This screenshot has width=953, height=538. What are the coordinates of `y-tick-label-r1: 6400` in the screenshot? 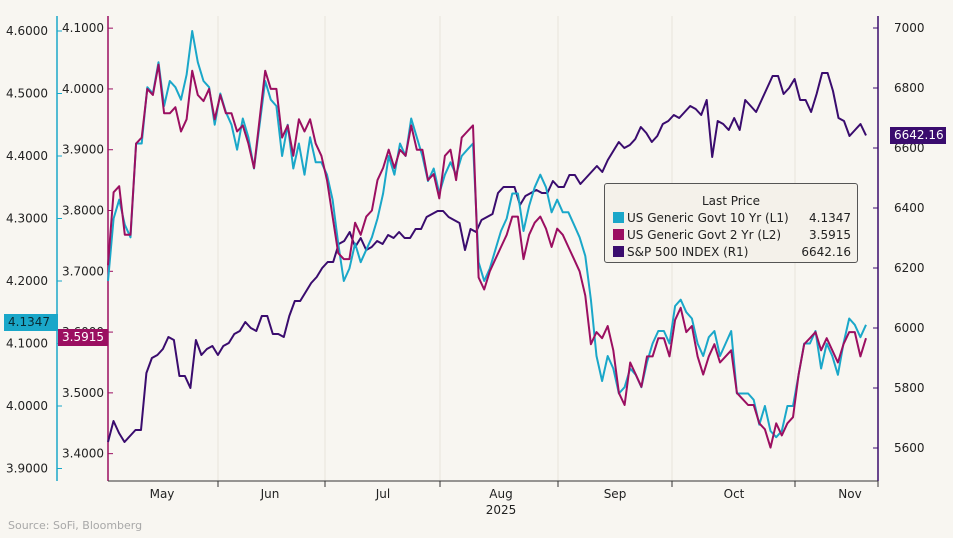 It's located at (909, 208).